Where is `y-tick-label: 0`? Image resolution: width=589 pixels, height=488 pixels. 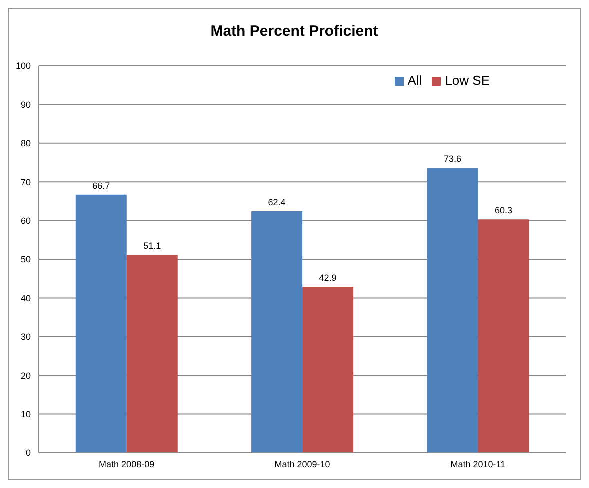
y-tick-label: 0 is located at coordinates (28, 453).